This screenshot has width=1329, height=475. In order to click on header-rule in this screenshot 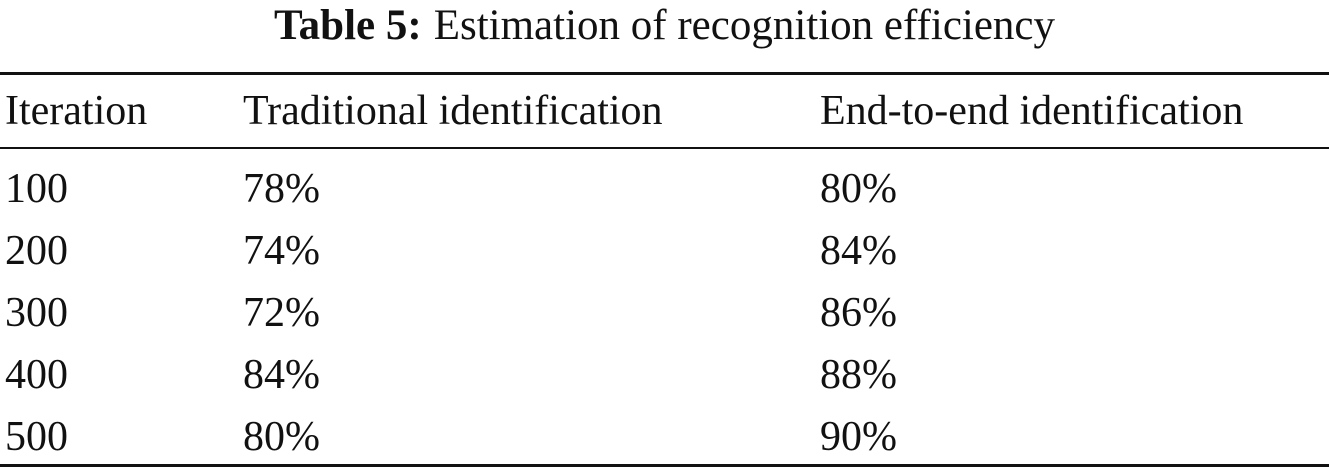, I will do `click(664, 148)`.